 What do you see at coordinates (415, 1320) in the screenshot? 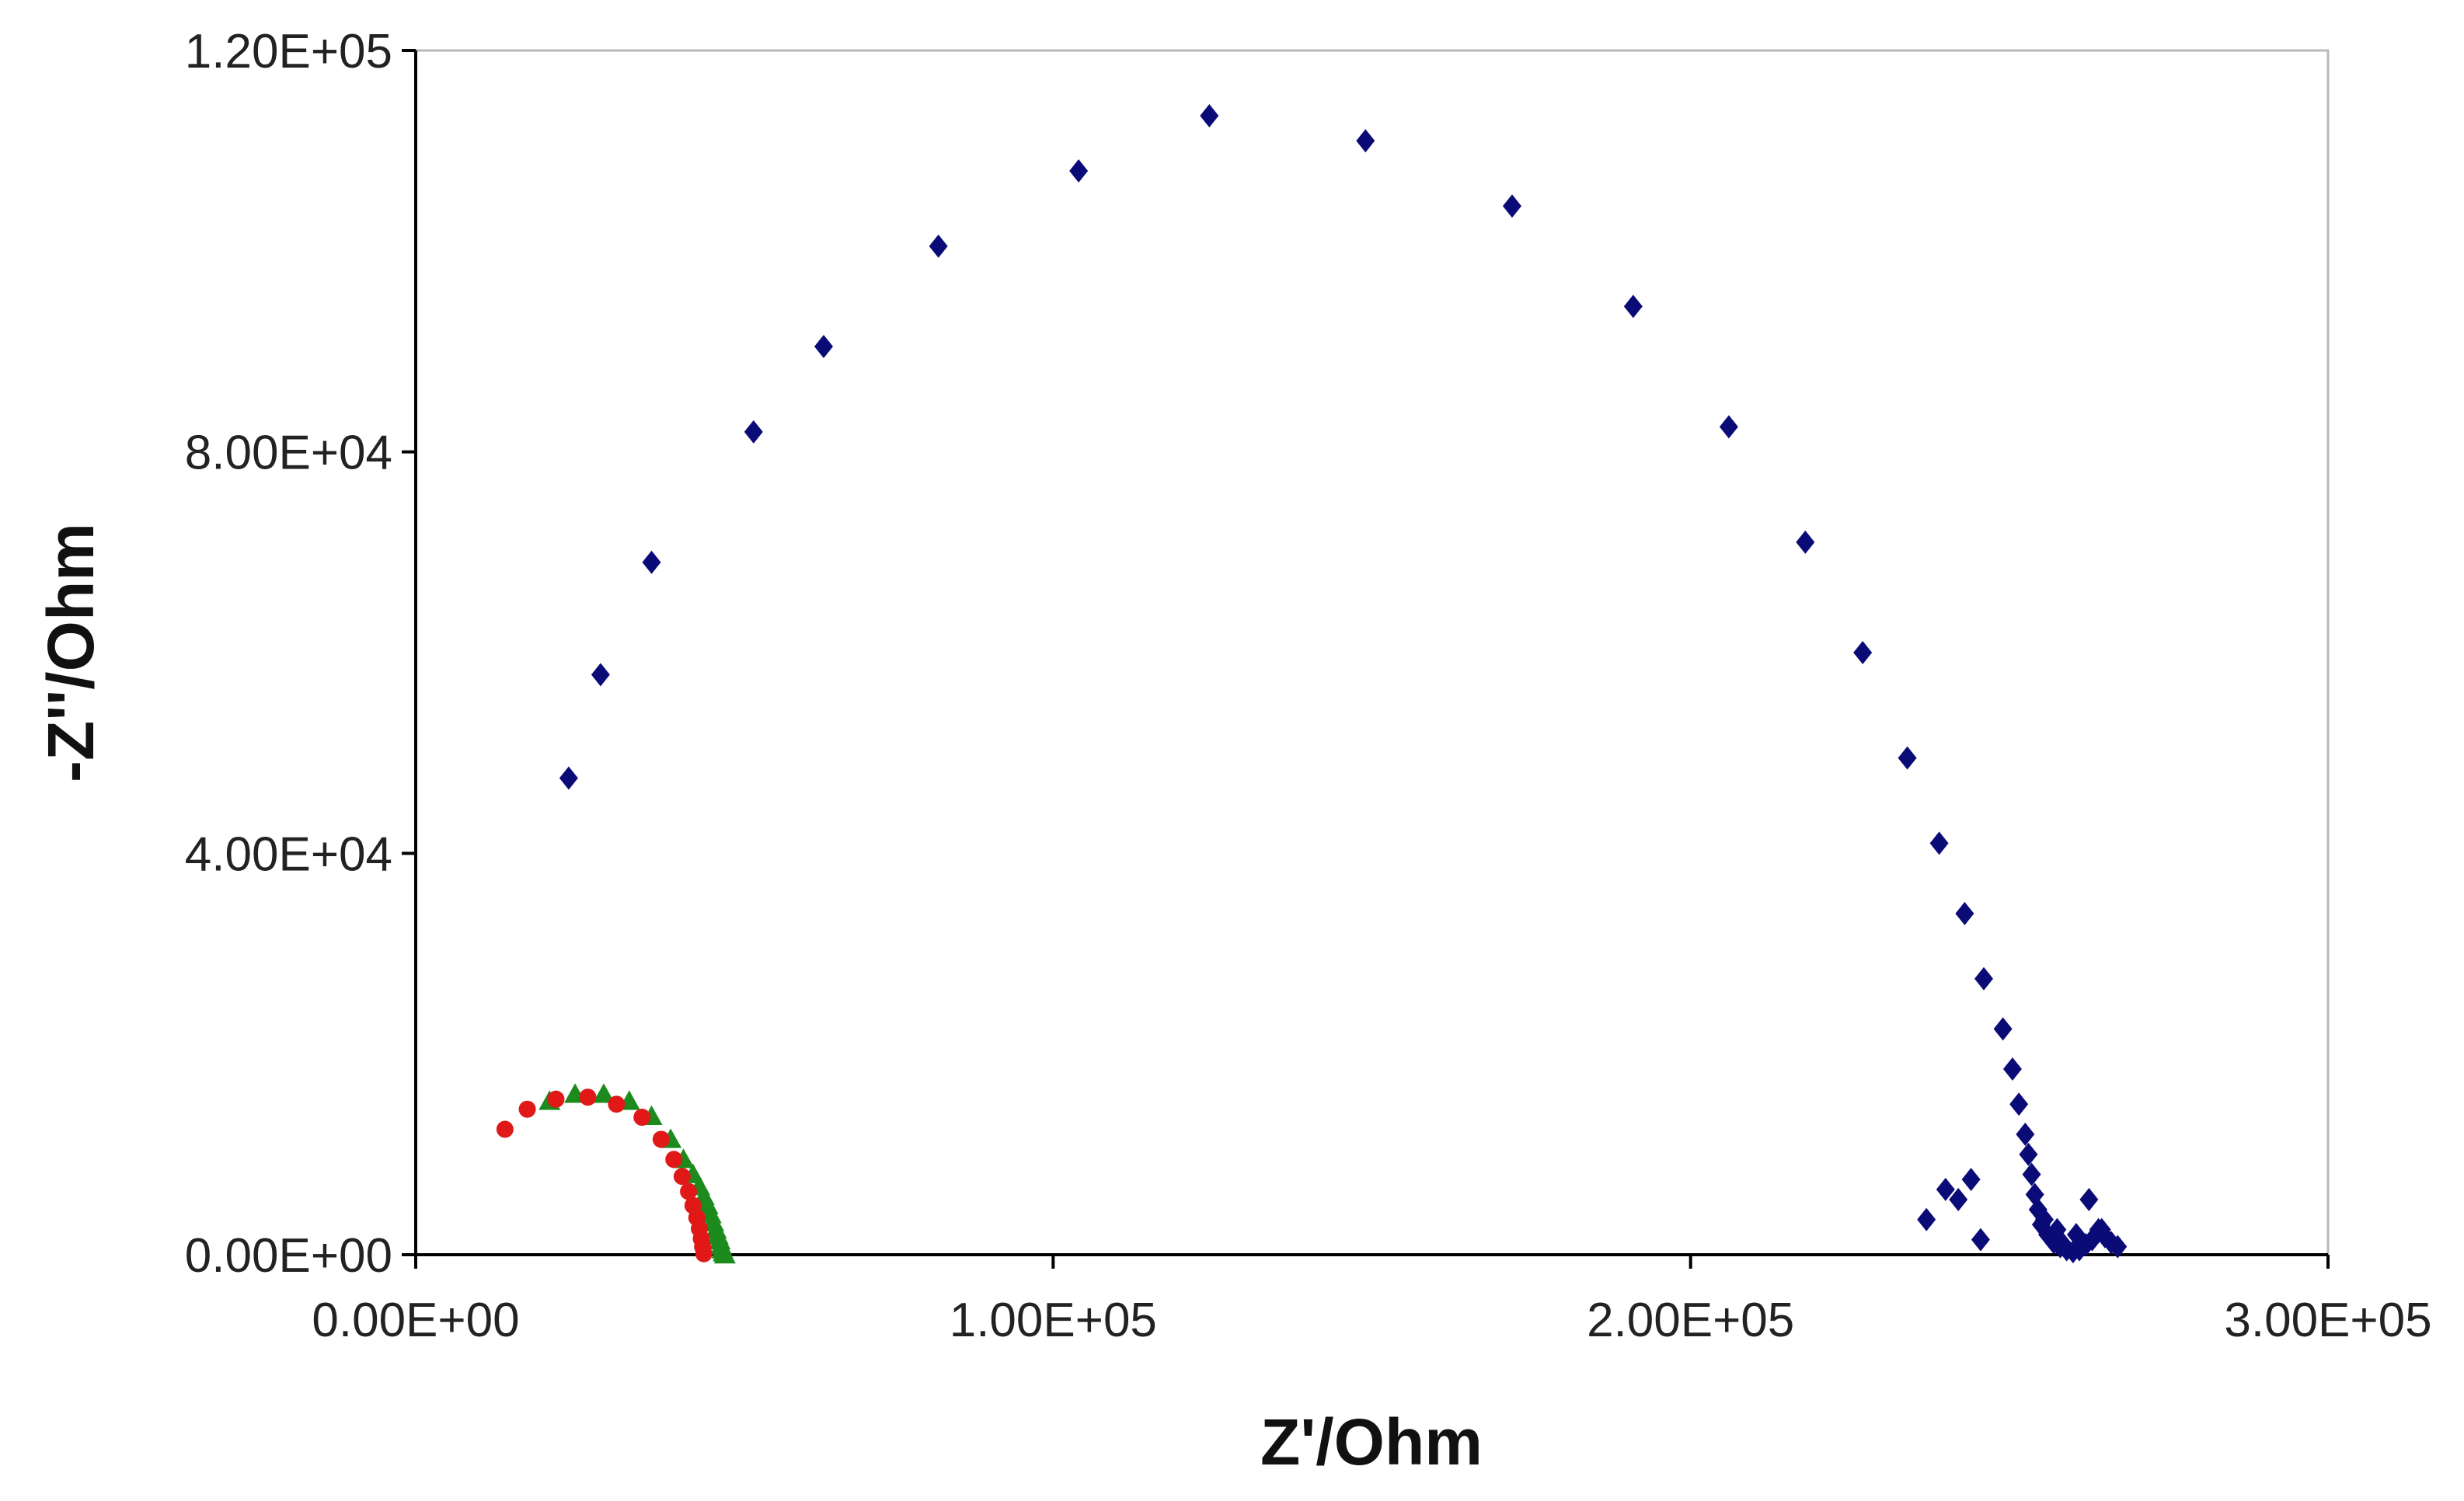
I see `x-tick-label: 0.00E+00` at bounding box center [415, 1320].